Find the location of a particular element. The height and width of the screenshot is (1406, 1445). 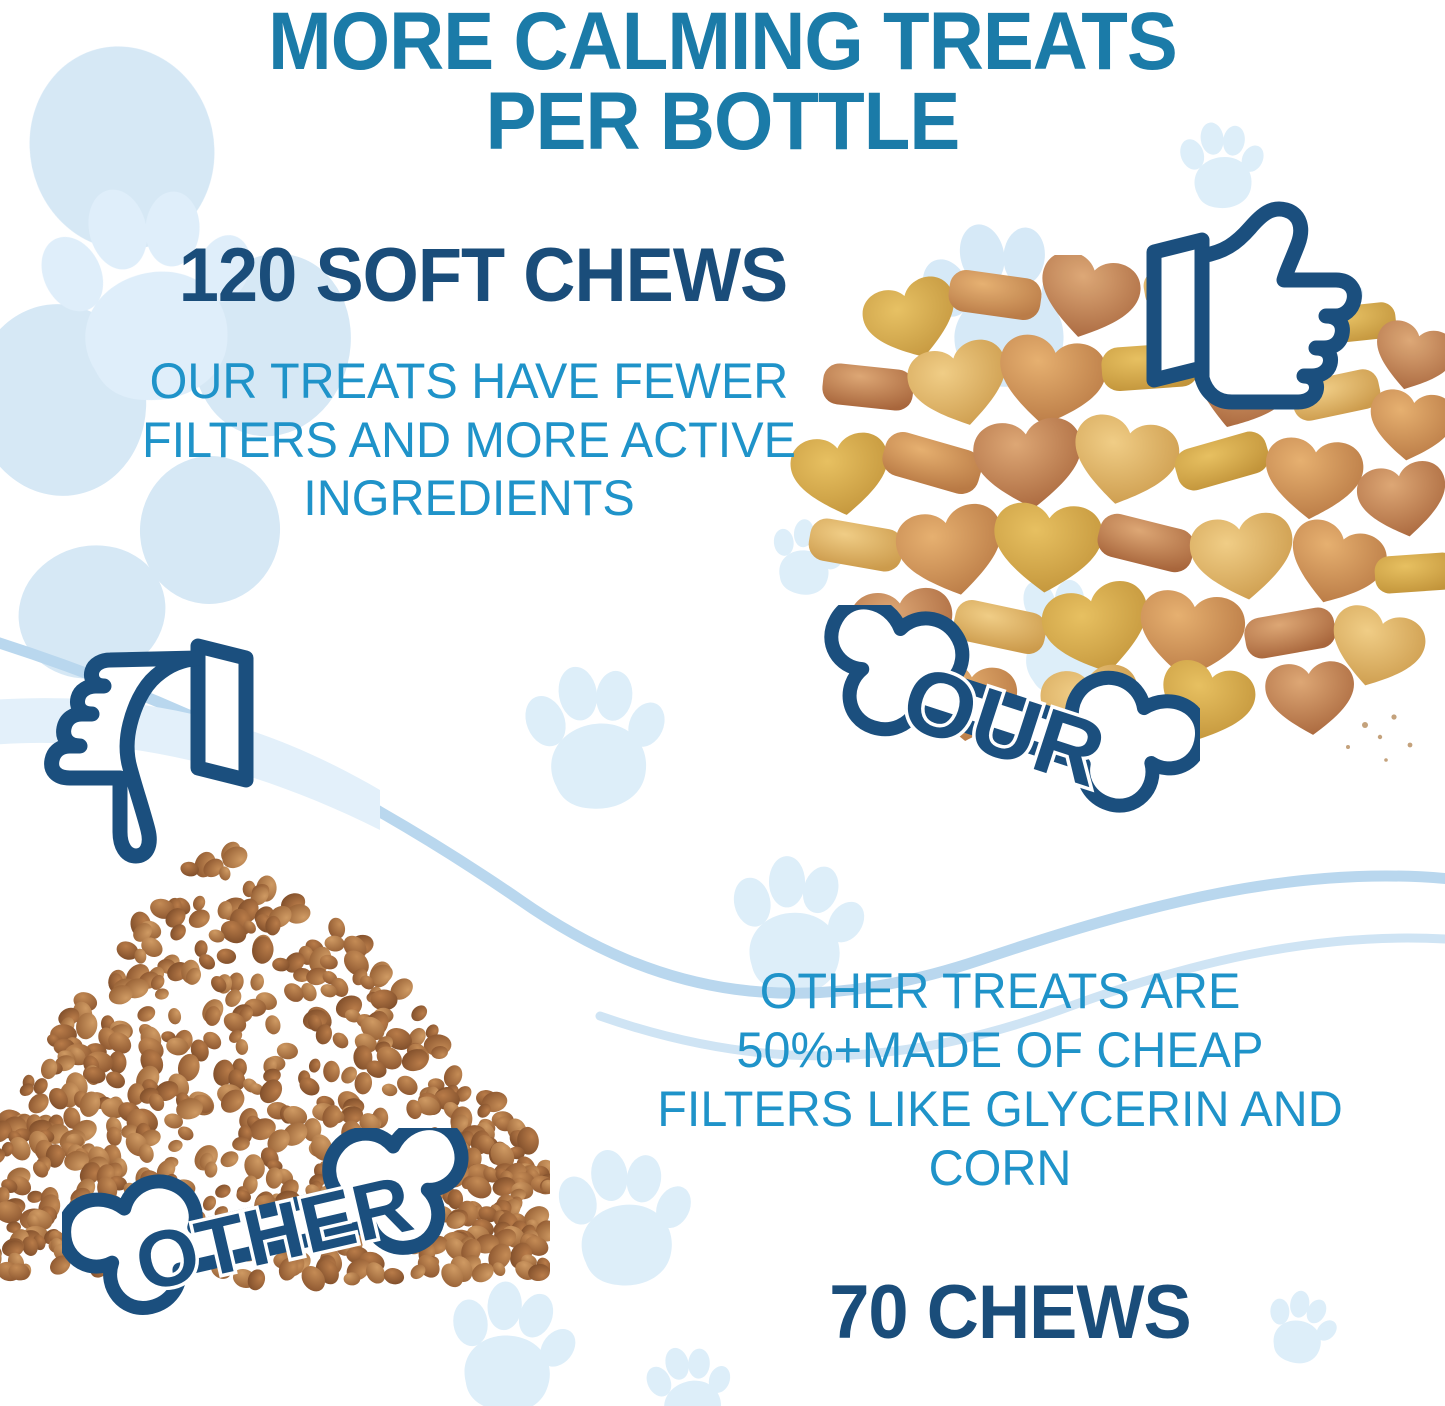

bone-shape-other: OTHER is located at coordinates (263, 1215).